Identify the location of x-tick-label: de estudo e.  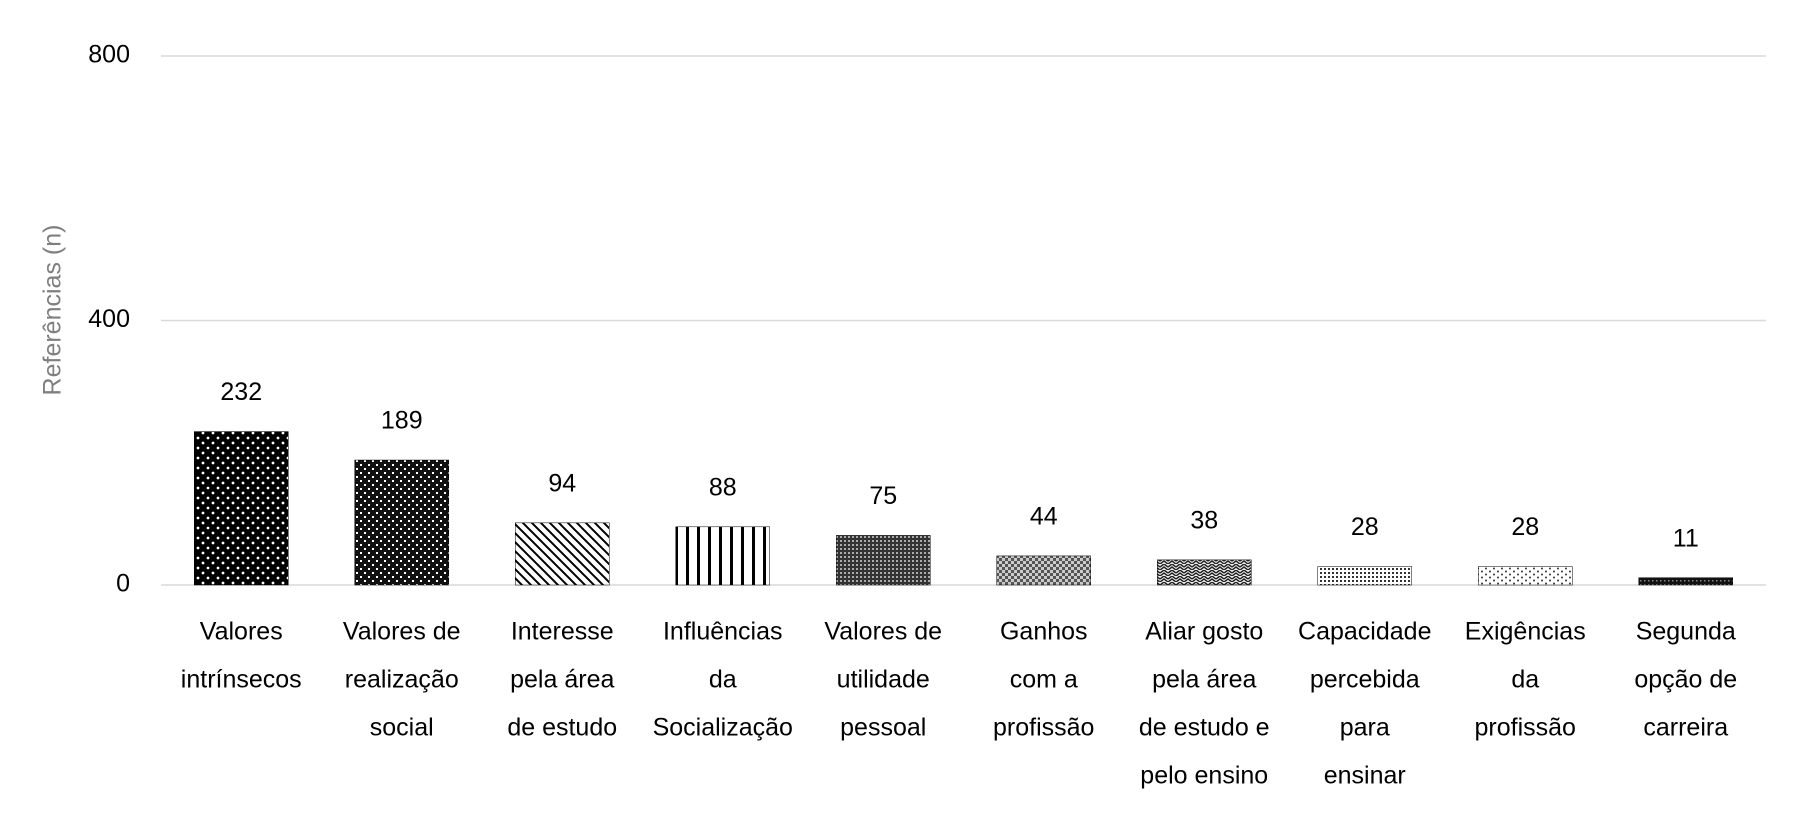
(1204, 728).